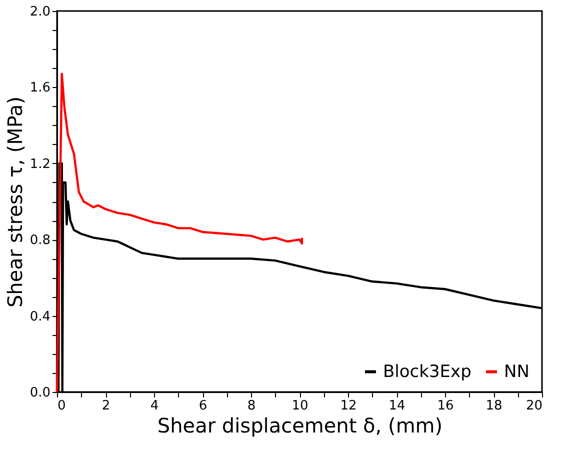 This screenshot has width=575, height=452. What do you see at coordinates (40, 164) in the screenshot?
I see `y-tick-label: 1.2` at bounding box center [40, 164].